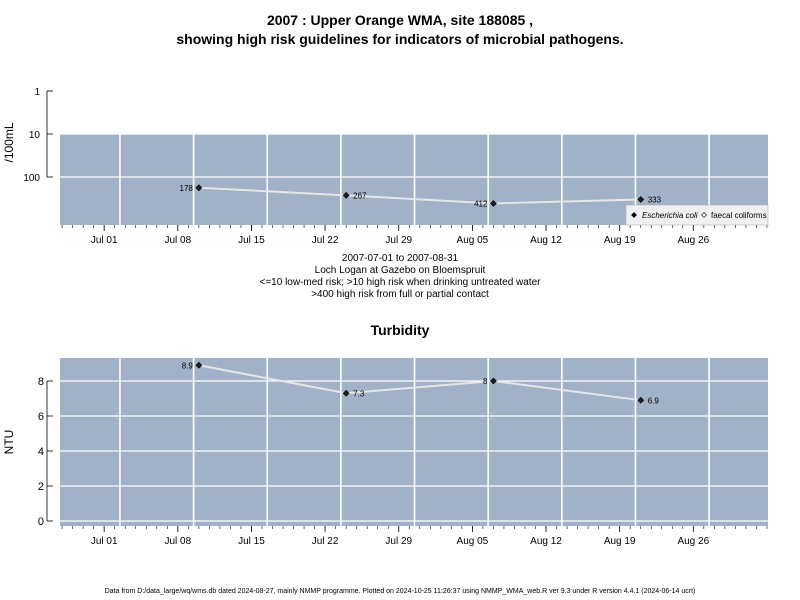  What do you see at coordinates (187, 188) in the screenshot?
I see `ecoli-data-label: 178` at bounding box center [187, 188].